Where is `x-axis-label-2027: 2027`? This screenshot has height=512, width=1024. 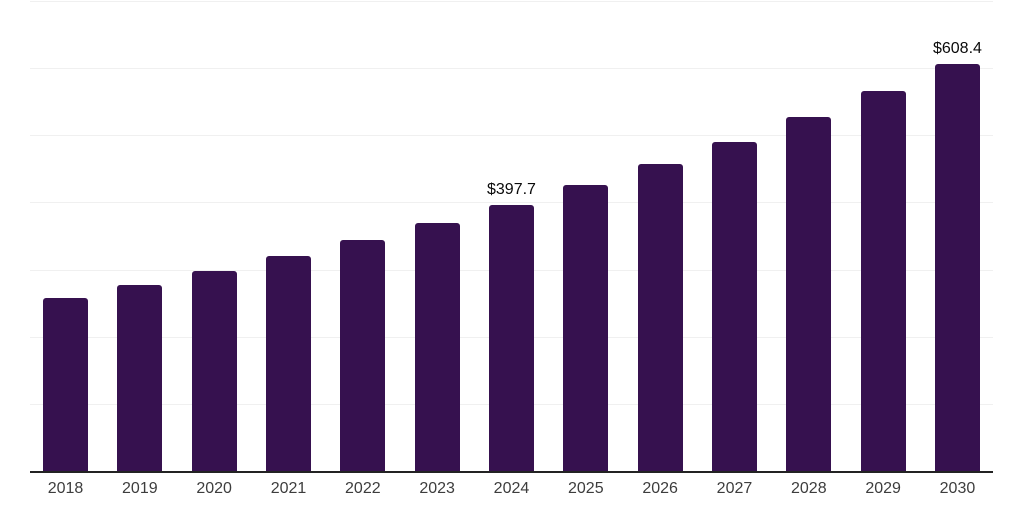 x-axis-label-2027: 2027 is located at coordinates (734, 488).